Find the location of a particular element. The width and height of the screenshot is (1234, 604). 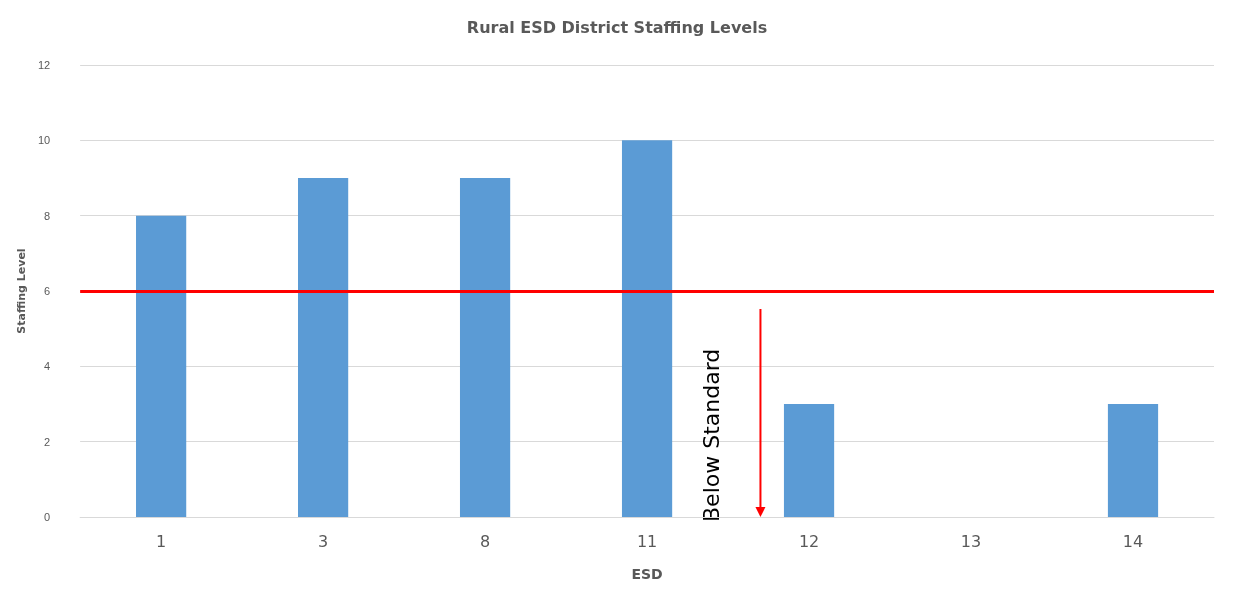

x-tick-label: 13 is located at coordinates (971, 541).